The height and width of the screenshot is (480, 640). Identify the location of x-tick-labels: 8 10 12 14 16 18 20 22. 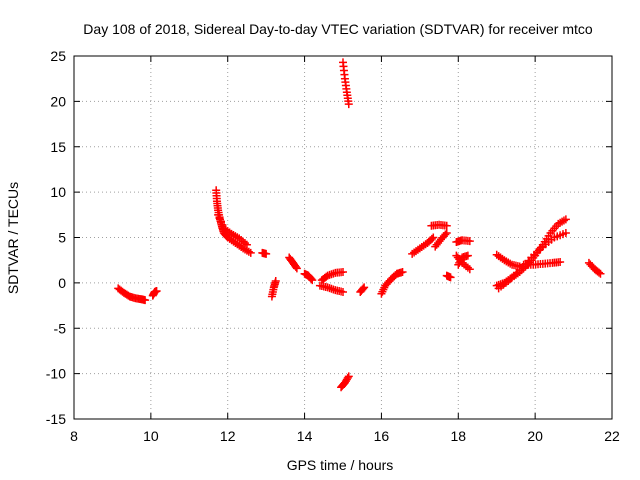
(345, 436).